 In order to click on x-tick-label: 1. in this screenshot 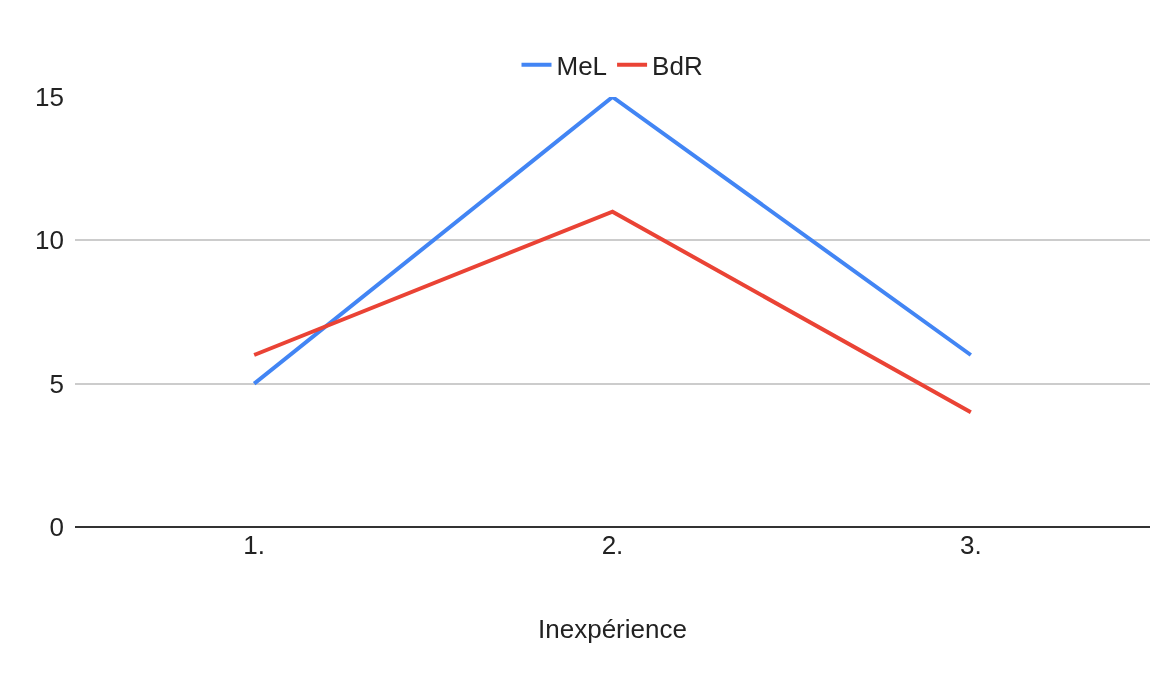, I will do `click(254, 545)`.